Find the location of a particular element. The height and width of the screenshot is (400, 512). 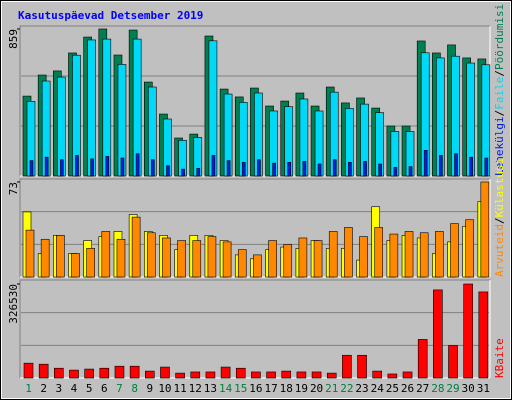

legend-entry: Pöördumisi is located at coordinates (499, 37).